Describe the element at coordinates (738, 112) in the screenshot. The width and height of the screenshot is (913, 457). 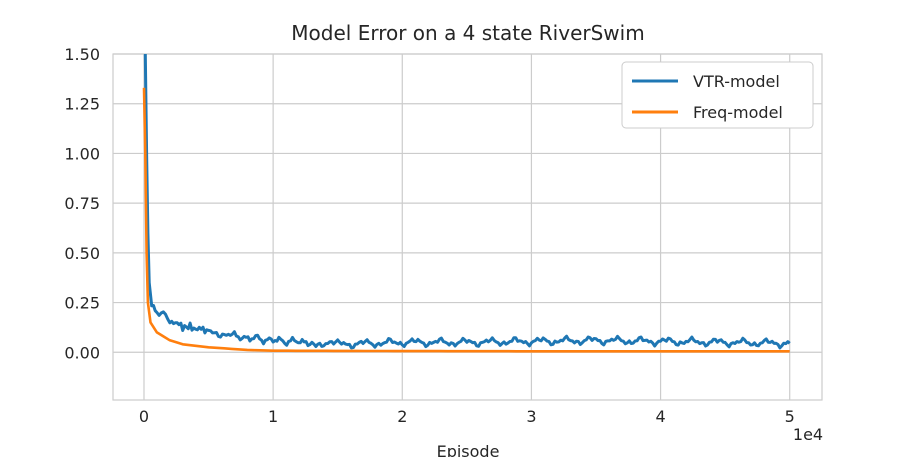
I see `legend-label-freq: Freq-model` at that location.